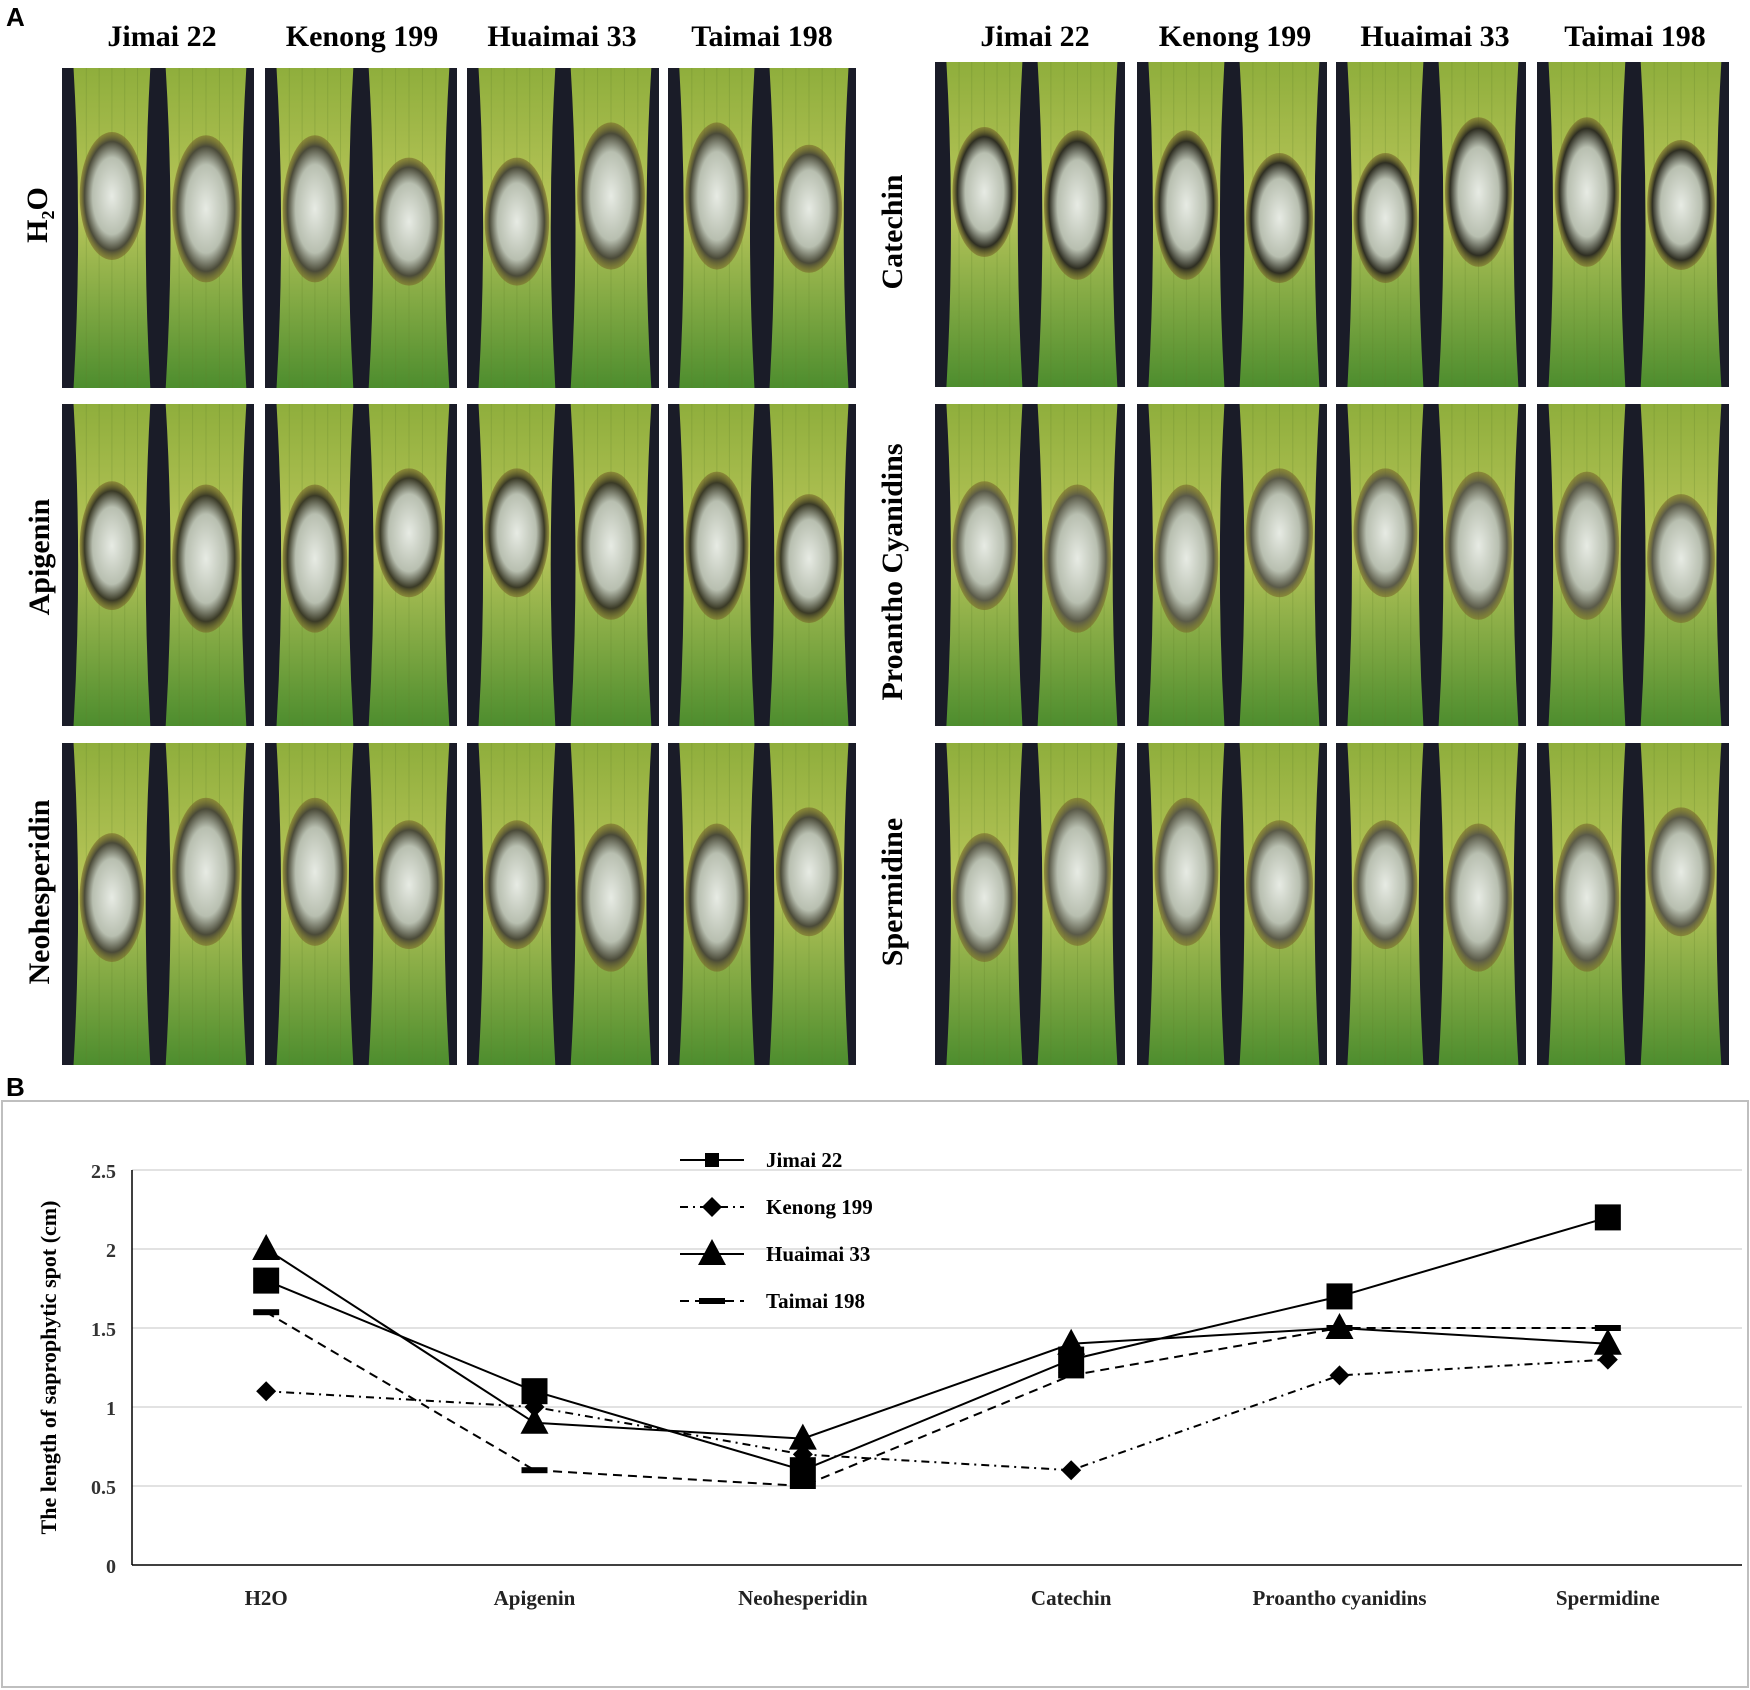  What do you see at coordinates (892, 232) in the screenshot?
I see `row-label-catechin: Catechin` at bounding box center [892, 232].